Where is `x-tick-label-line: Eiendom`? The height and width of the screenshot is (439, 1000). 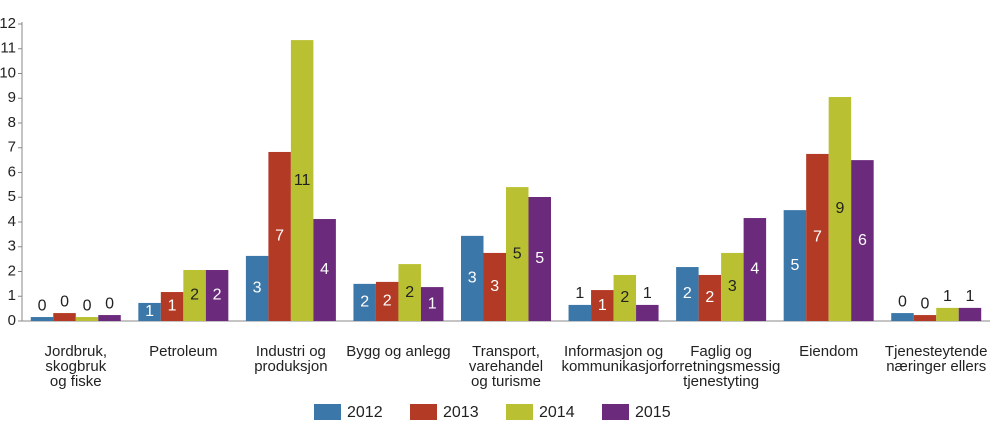 x-tick-label-line: Eiendom is located at coordinates (828, 351).